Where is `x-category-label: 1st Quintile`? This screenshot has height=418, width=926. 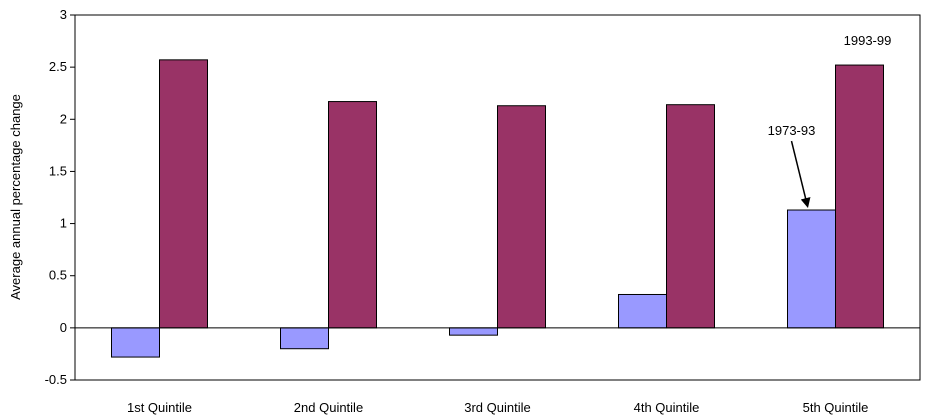 x-category-label: 1st Quintile is located at coordinates (159, 407).